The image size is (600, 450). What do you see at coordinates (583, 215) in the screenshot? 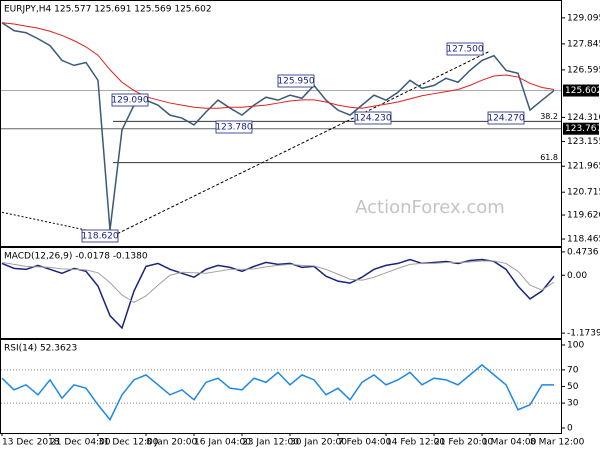
I see `y-tick-label: 119.620` at bounding box center [583, 215].